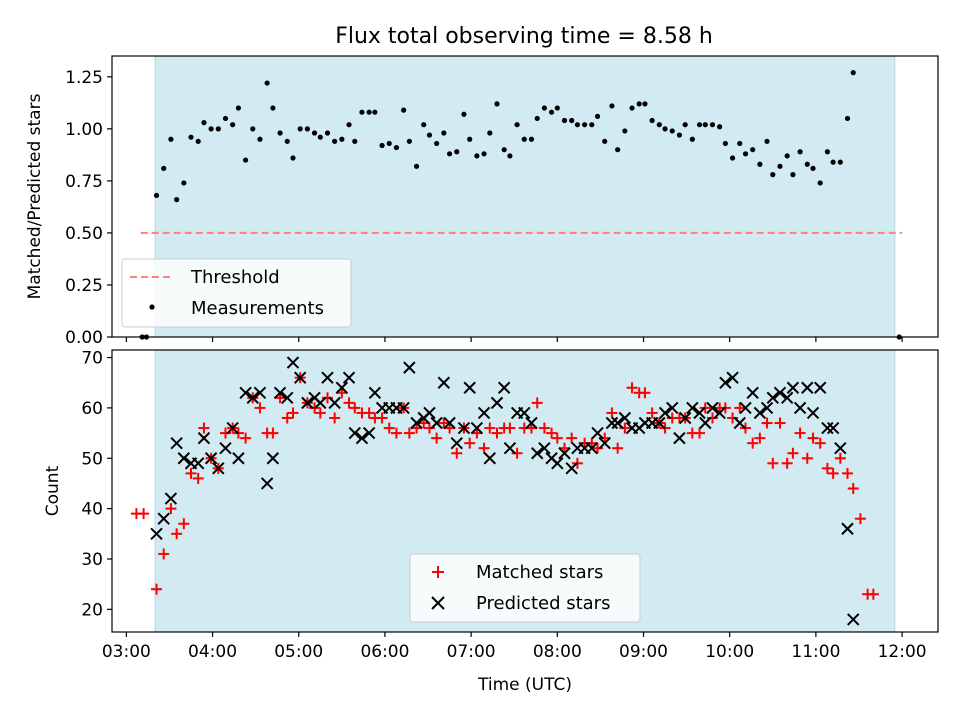 The height and width of the screenshot is (720, 960). Describe the element at coordinates (88, 208) in the screenshot. I see `top-y-ticks: 0.00 0.25 0.50 0.75 1.00 1.25` at that location.